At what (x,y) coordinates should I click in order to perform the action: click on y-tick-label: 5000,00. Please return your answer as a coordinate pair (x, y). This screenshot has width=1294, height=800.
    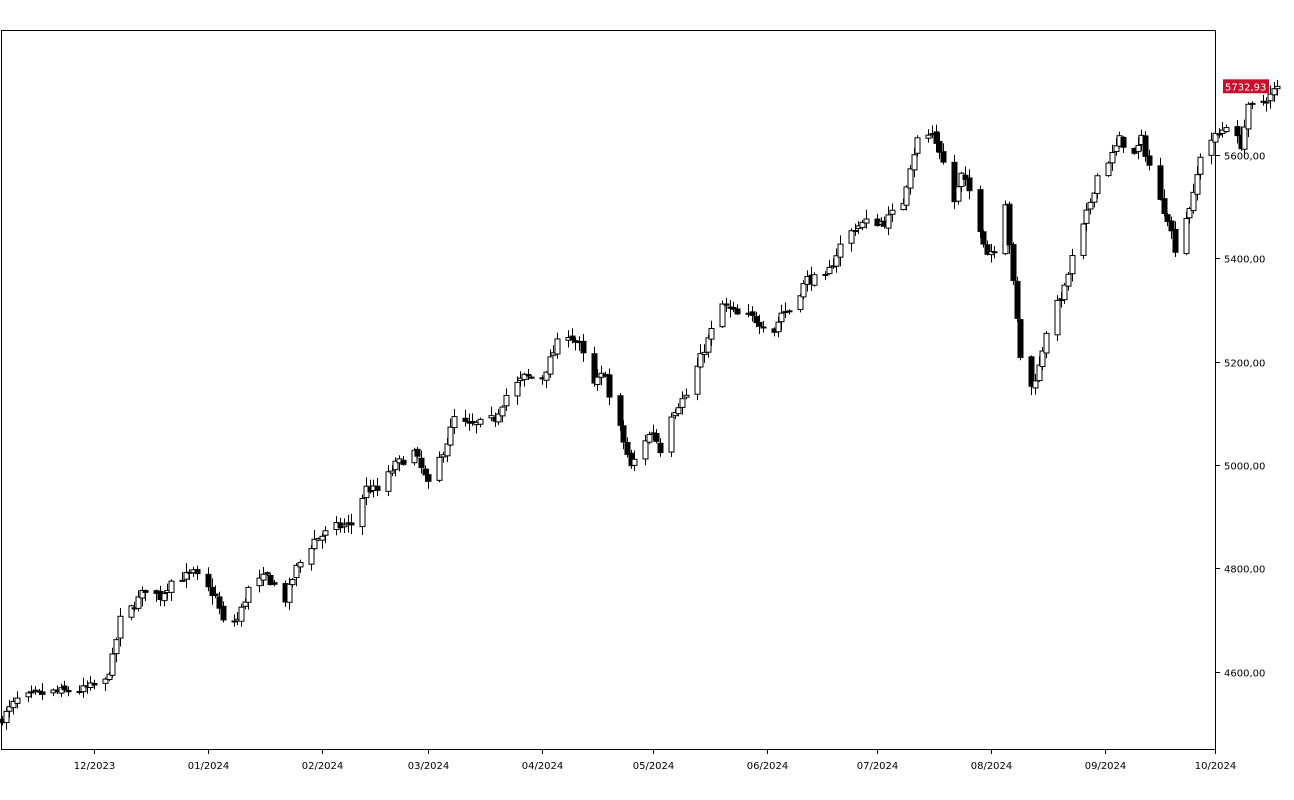
    Looking at the image, I should click on (1244, 467).